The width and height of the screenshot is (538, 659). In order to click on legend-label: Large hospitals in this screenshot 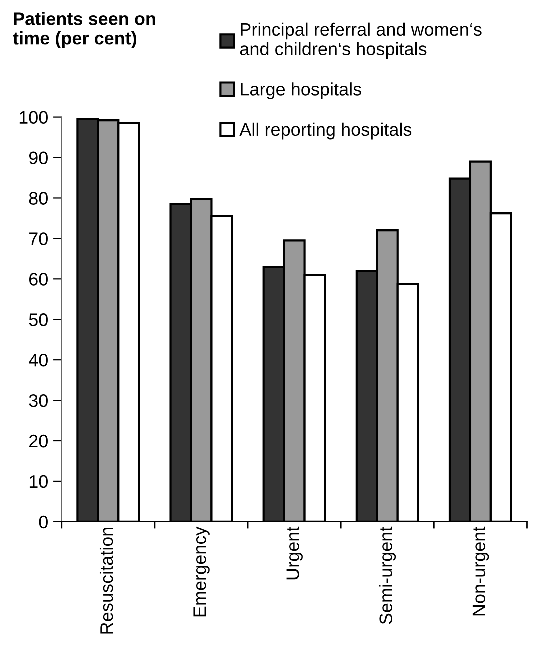, I will do `click(301, 91)`.